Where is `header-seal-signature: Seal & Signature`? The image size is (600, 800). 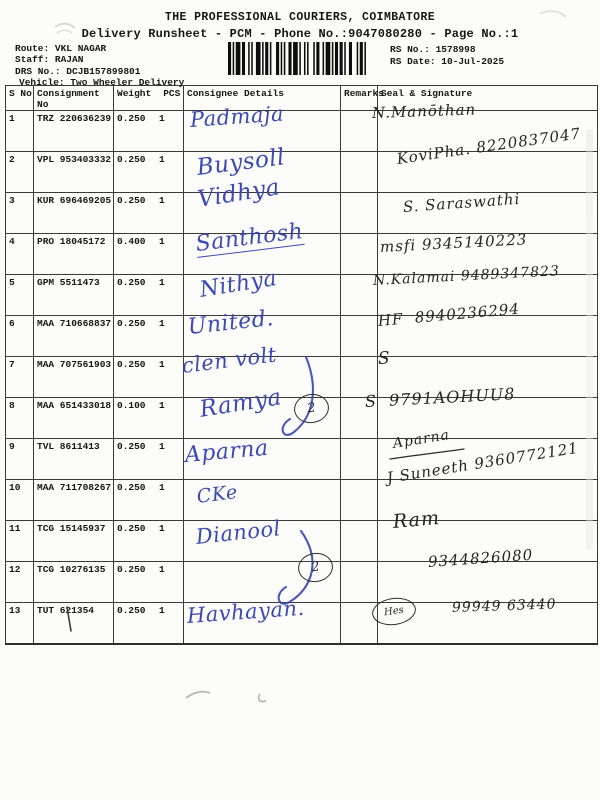 header-seal-signature: Seal & Signature is located at coordinates (487, 98).